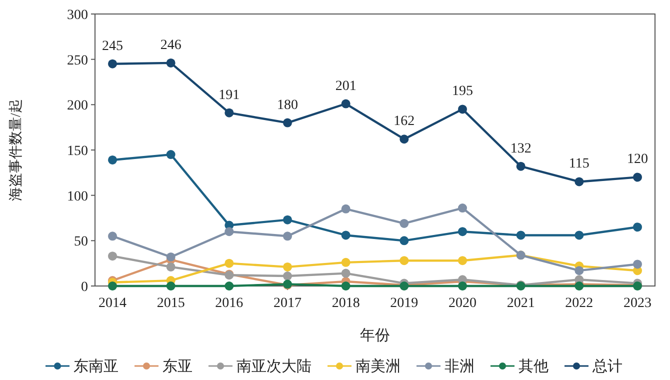  Describe the element at coordinates (177, 366) in the screenshot. I see `legend-label: 东亚` at that location.